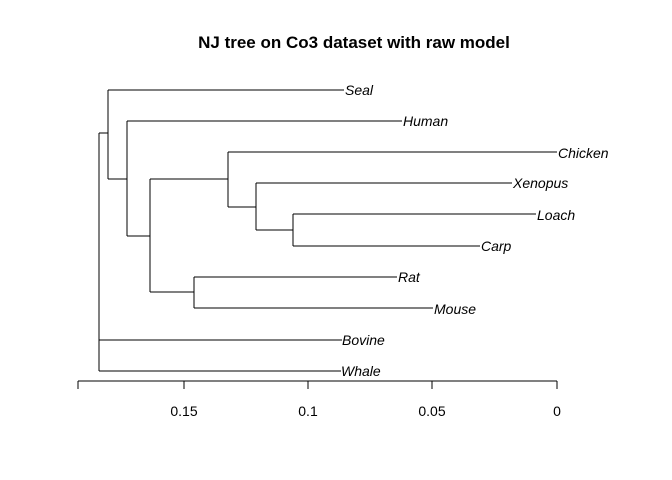 The image size is (672, 480). Describe the element at coordinates (496, 246) in the screenshot. I see `leaf-label-carp: Carp` at that location.